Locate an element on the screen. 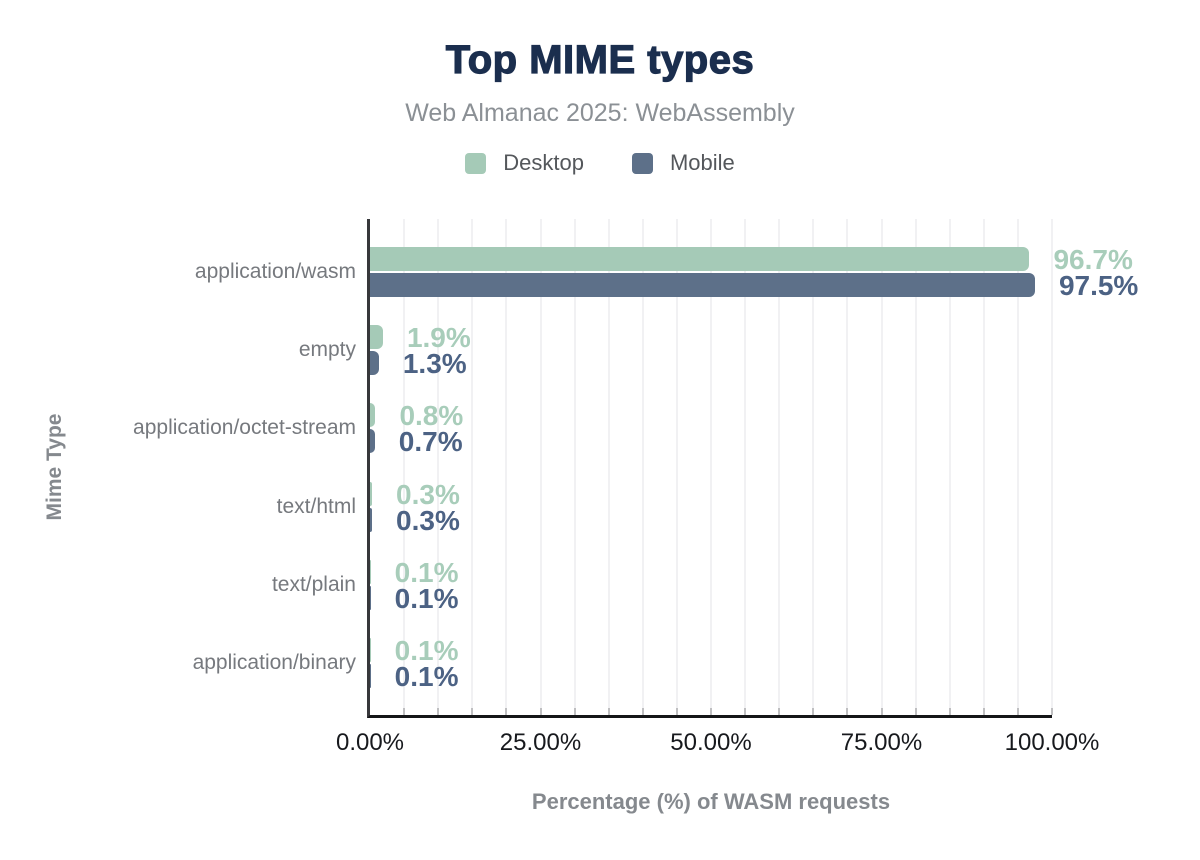  x-axis-tick-label: 25.00% is located at coordinates (540, 742).